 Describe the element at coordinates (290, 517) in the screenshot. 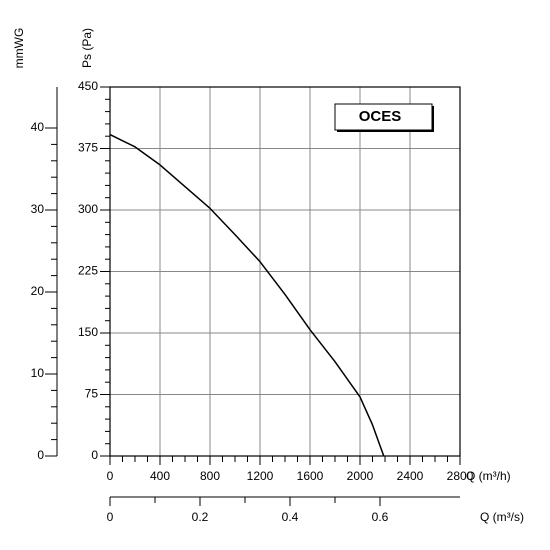

I see `x2-tick-label: 0.4` at that location.